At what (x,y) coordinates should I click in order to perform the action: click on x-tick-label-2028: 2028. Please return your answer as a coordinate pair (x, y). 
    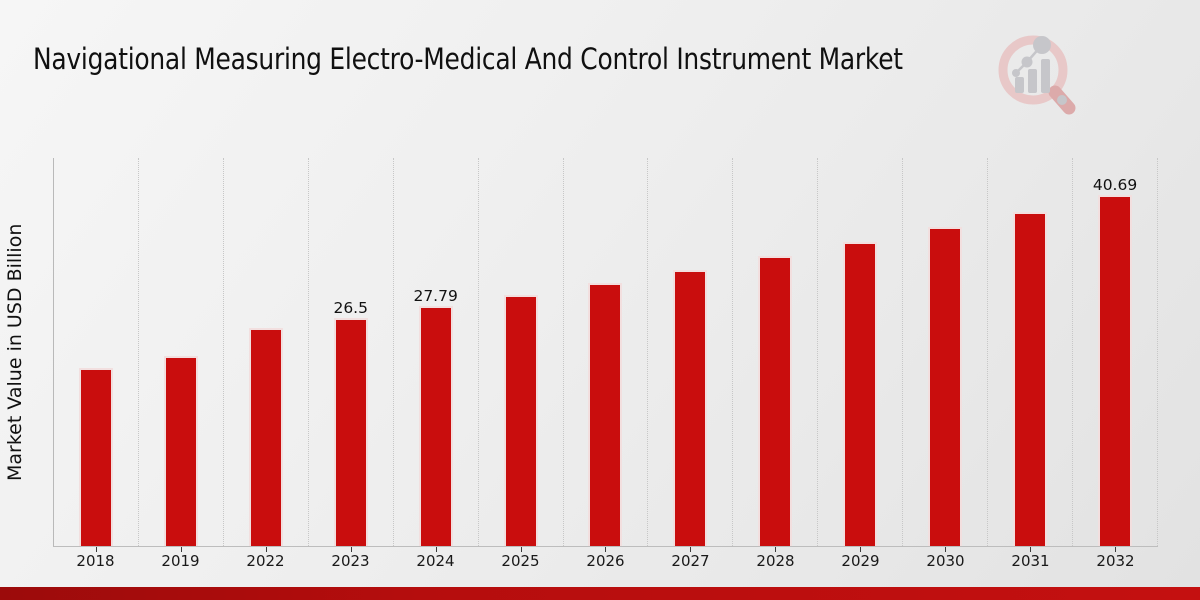
    Looking at the image, I should click on (775, 561).